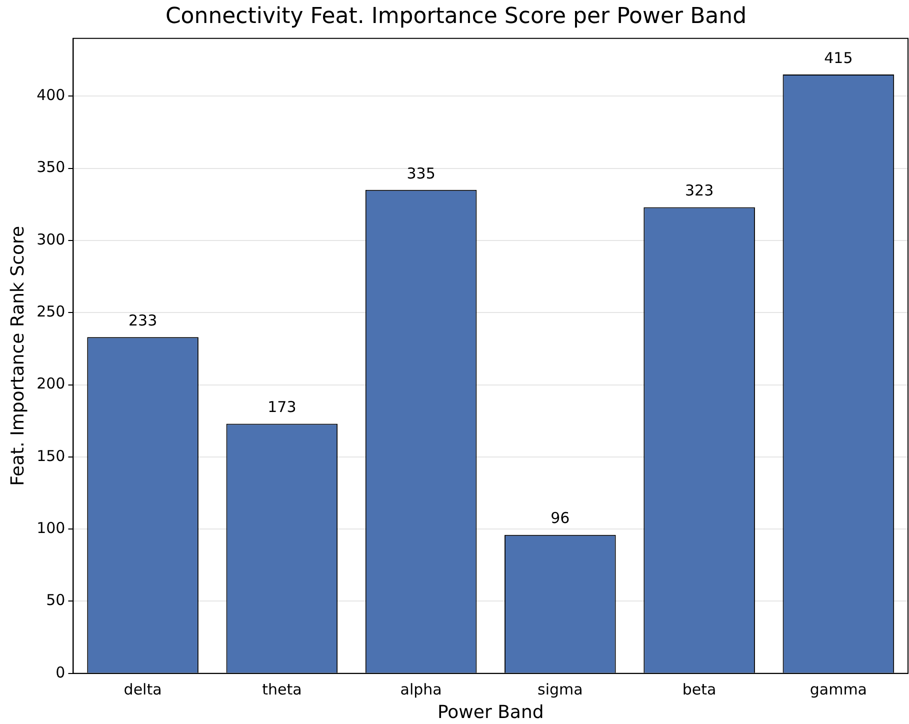 Image resolution: width=909 pixels, height=724 pixels. What do you see at coordinates (51, 167) in the screenshot?
I see `y-tick-label: 350` at bounding box center [51, 167].